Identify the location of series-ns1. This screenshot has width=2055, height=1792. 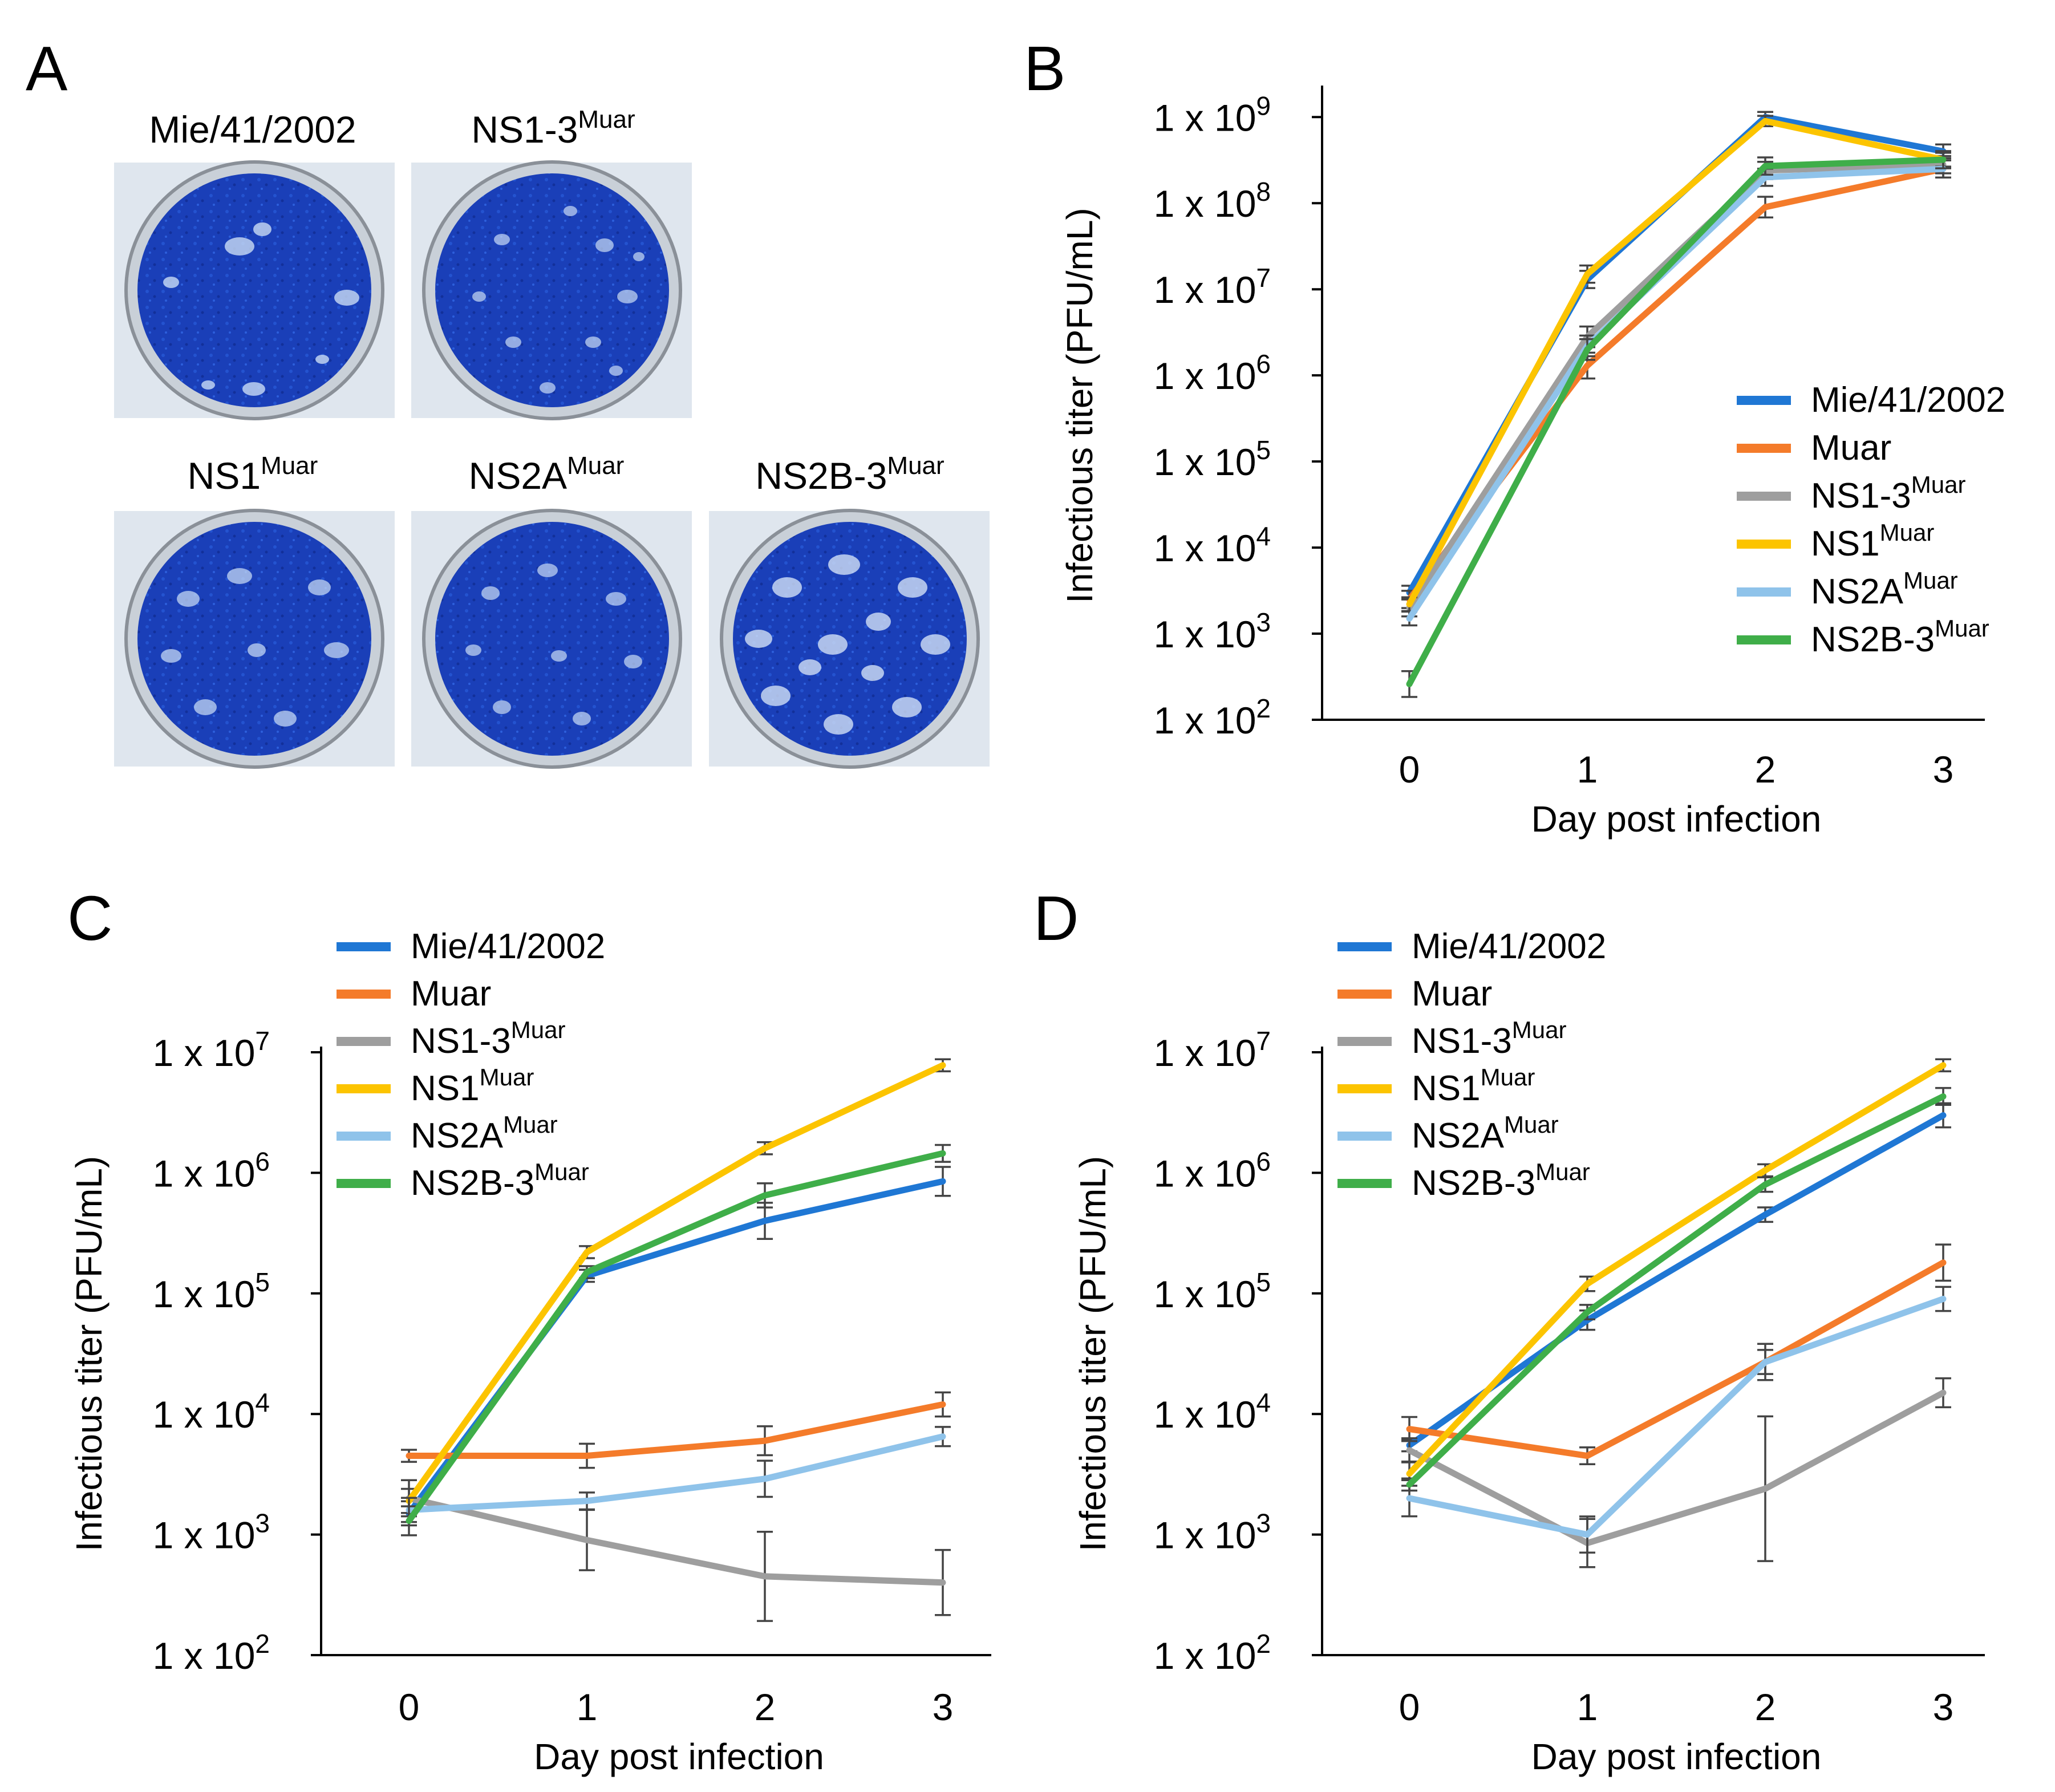
(676, 1286).